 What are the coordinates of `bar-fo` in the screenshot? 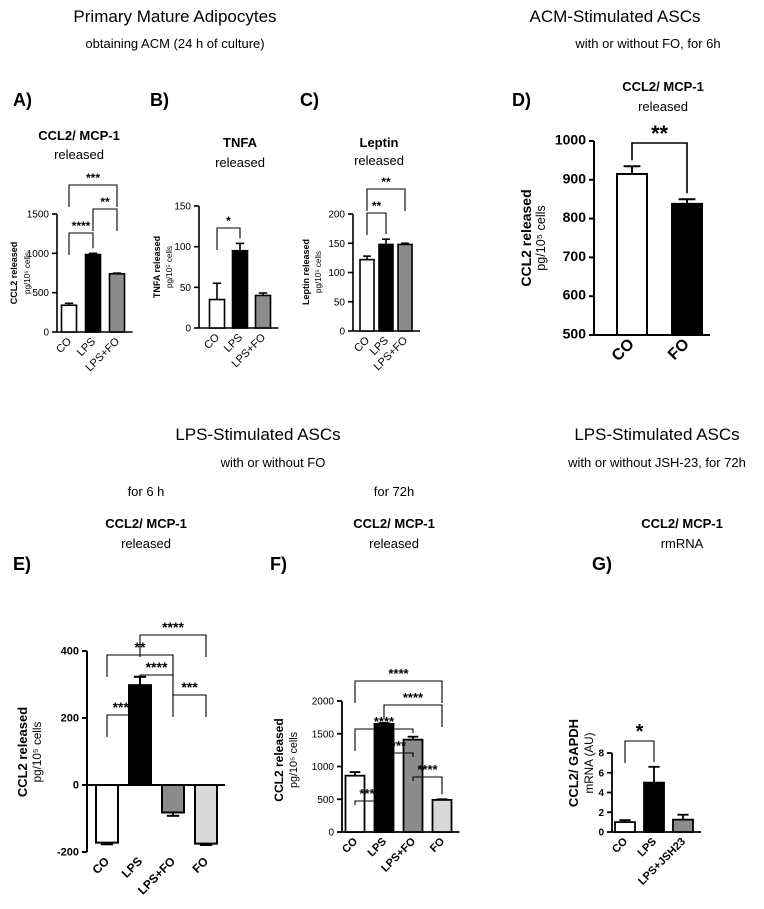 It's located at (206, 814).